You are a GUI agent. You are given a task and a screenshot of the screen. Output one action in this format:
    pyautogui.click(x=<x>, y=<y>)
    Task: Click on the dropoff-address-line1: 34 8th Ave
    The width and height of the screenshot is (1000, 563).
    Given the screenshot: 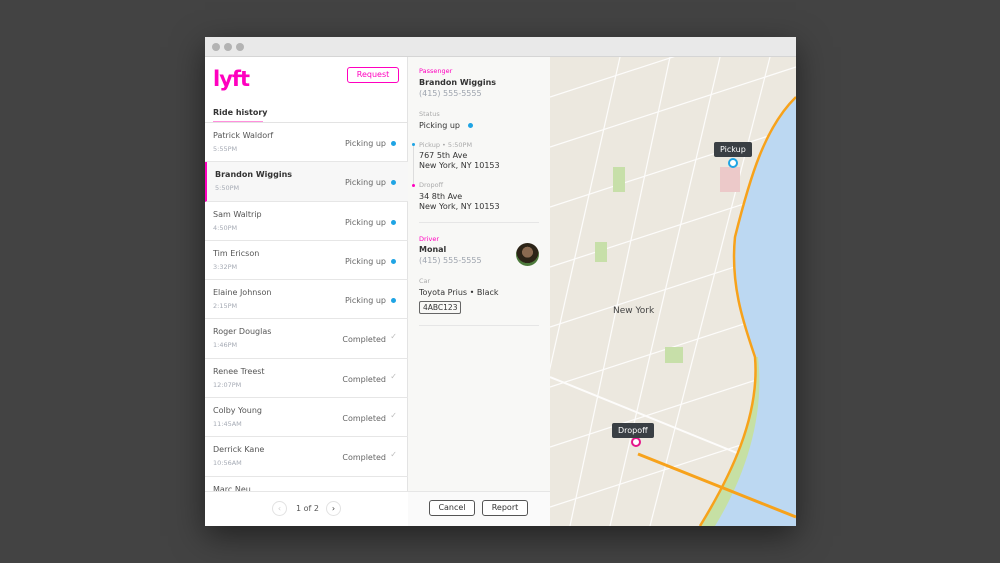 What is the action you would take?
    pyautogui.click(x=441, y=196)
    